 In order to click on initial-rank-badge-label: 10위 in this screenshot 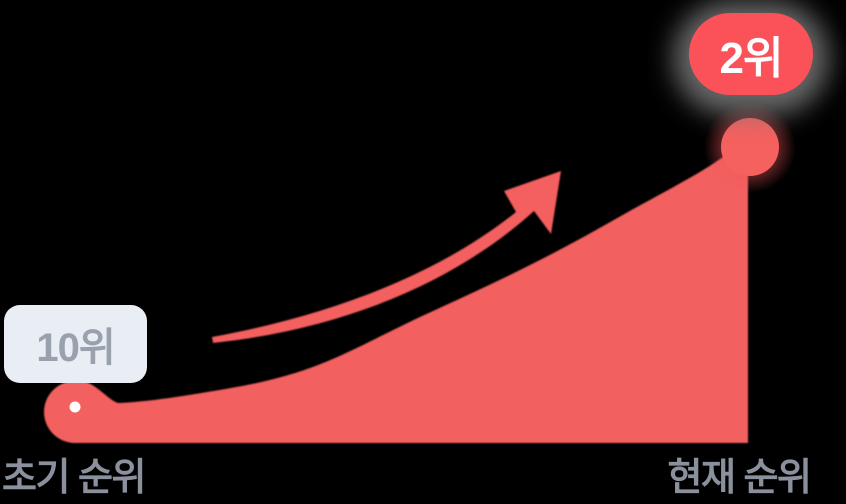, I will do `click(75, 348)`.